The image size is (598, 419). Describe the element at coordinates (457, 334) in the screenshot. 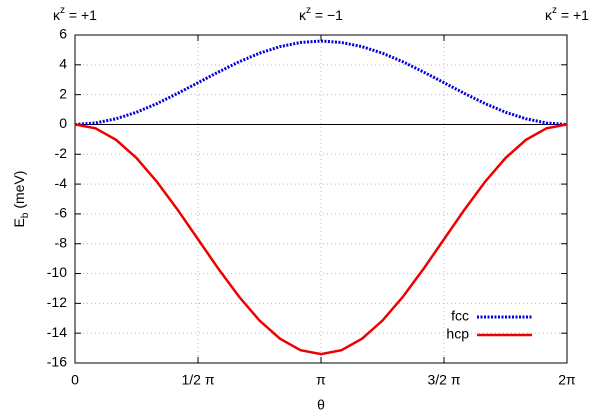

I see `legend-label: hcp` at that location.